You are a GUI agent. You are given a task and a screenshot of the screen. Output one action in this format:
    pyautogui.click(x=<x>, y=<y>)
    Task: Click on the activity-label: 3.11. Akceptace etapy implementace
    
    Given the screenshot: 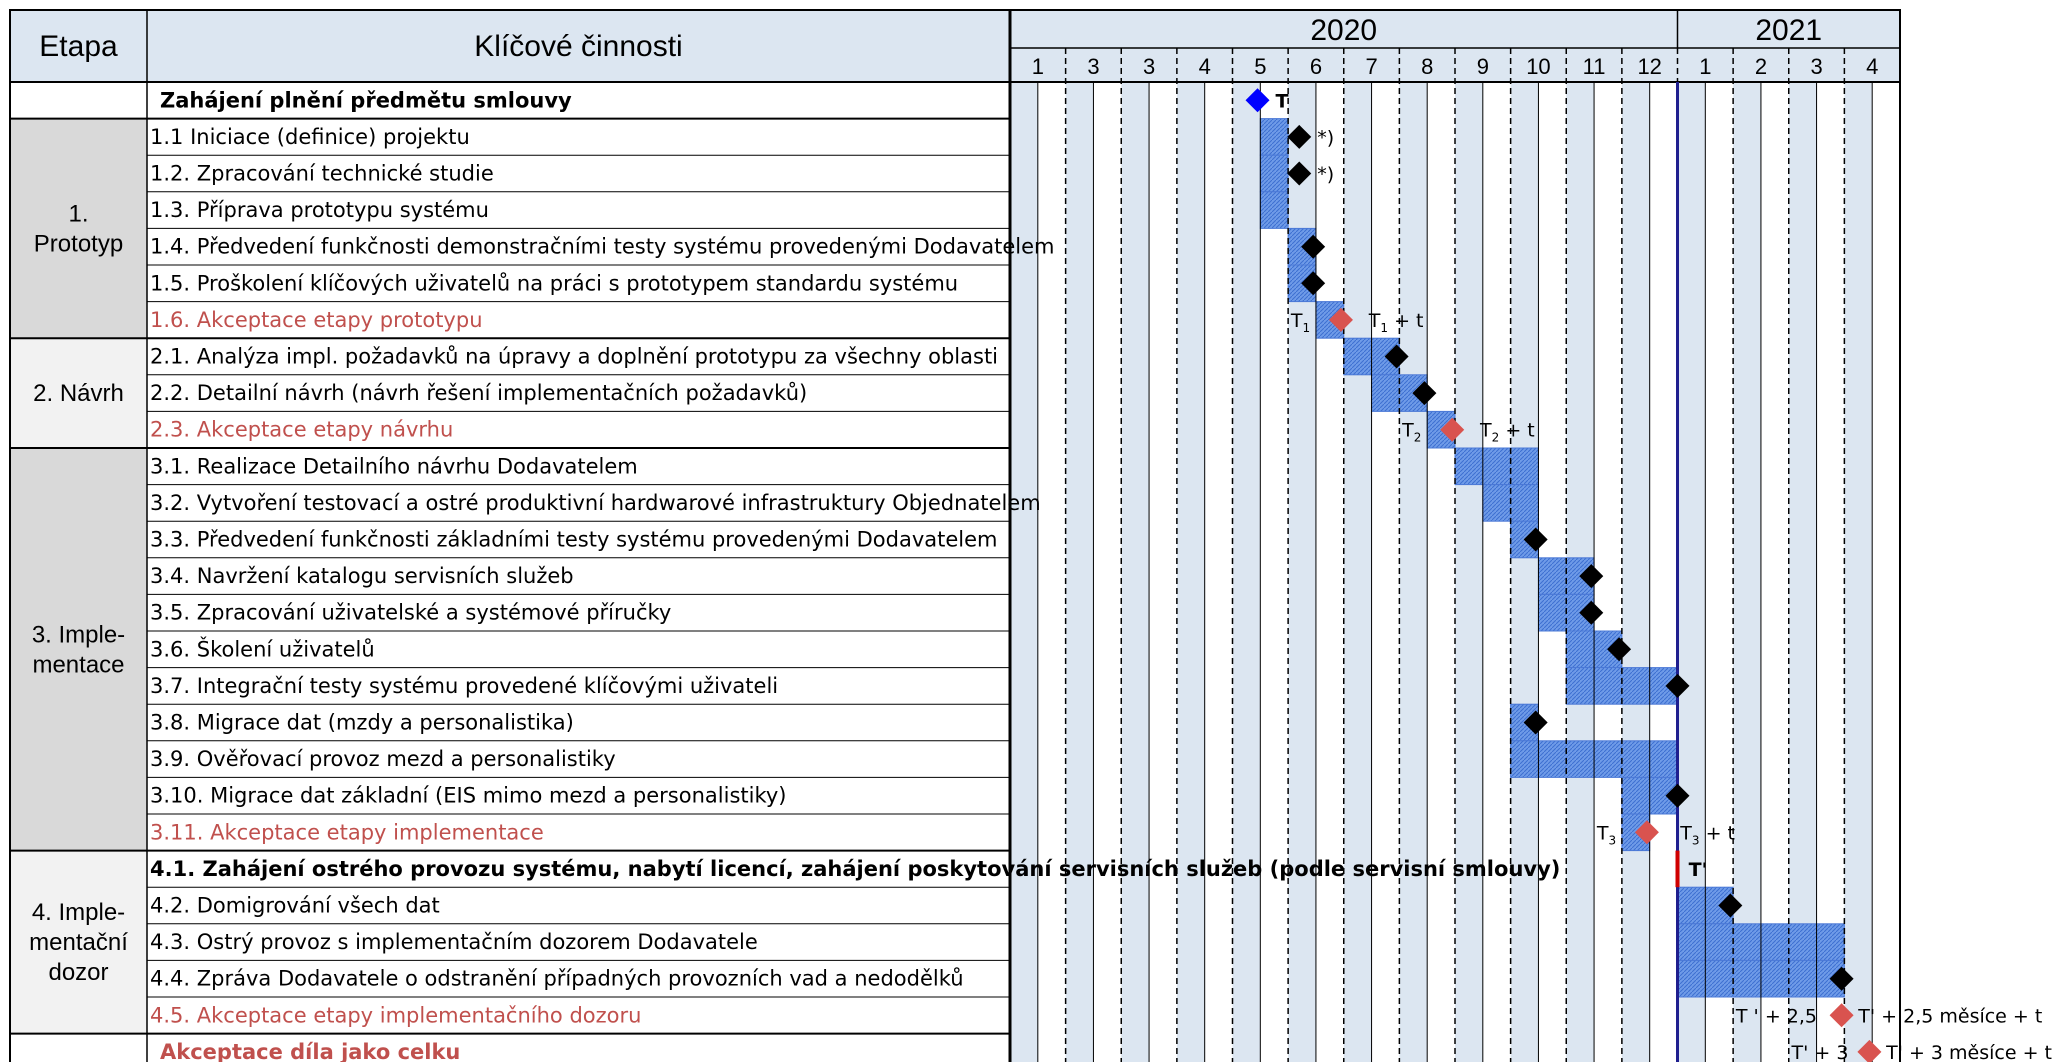 What is the action you would take?
    pyautogui.click(x=347, y=832)
    